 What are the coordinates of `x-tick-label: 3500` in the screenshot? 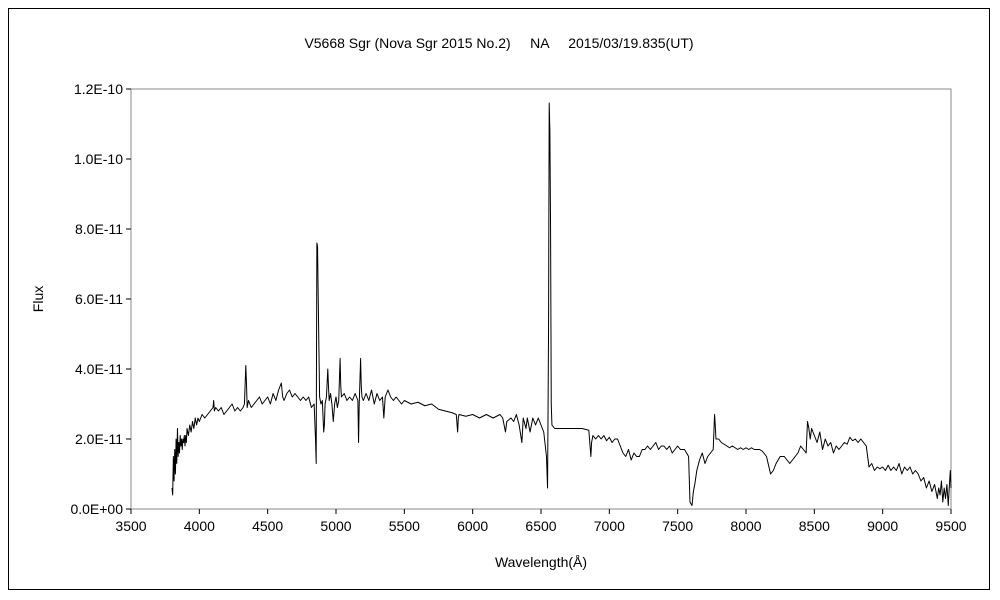 It's located at (130, 526).